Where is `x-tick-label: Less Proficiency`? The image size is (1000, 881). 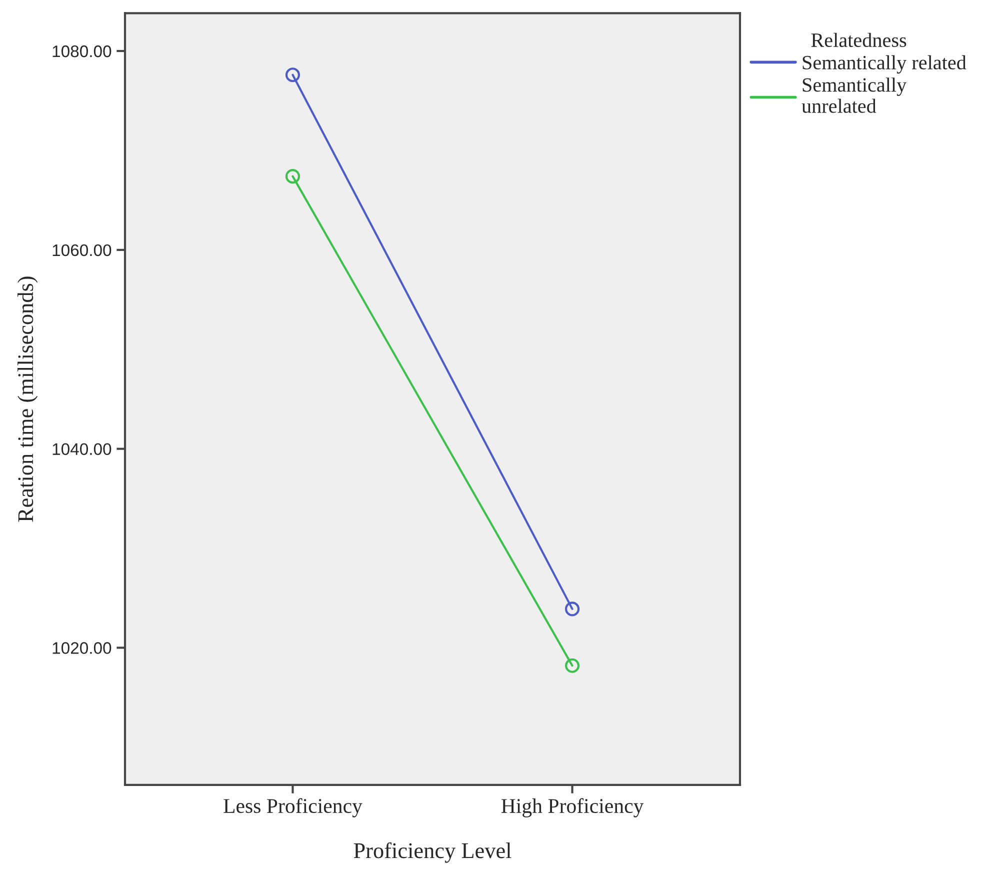 x-tick-label: Less Proficiency is located at coordinates (293, 808).